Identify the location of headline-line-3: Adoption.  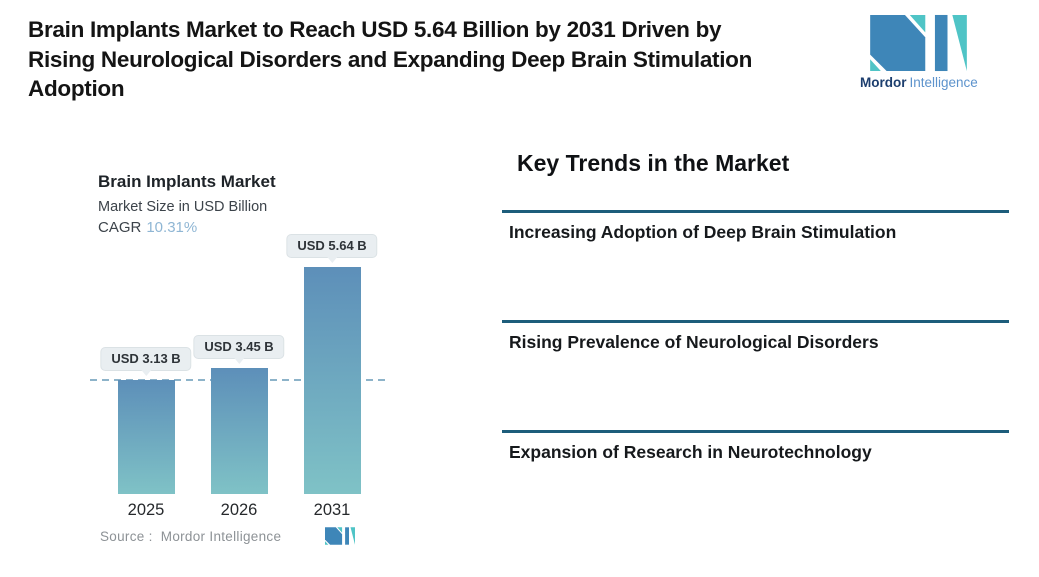
(76, 88).